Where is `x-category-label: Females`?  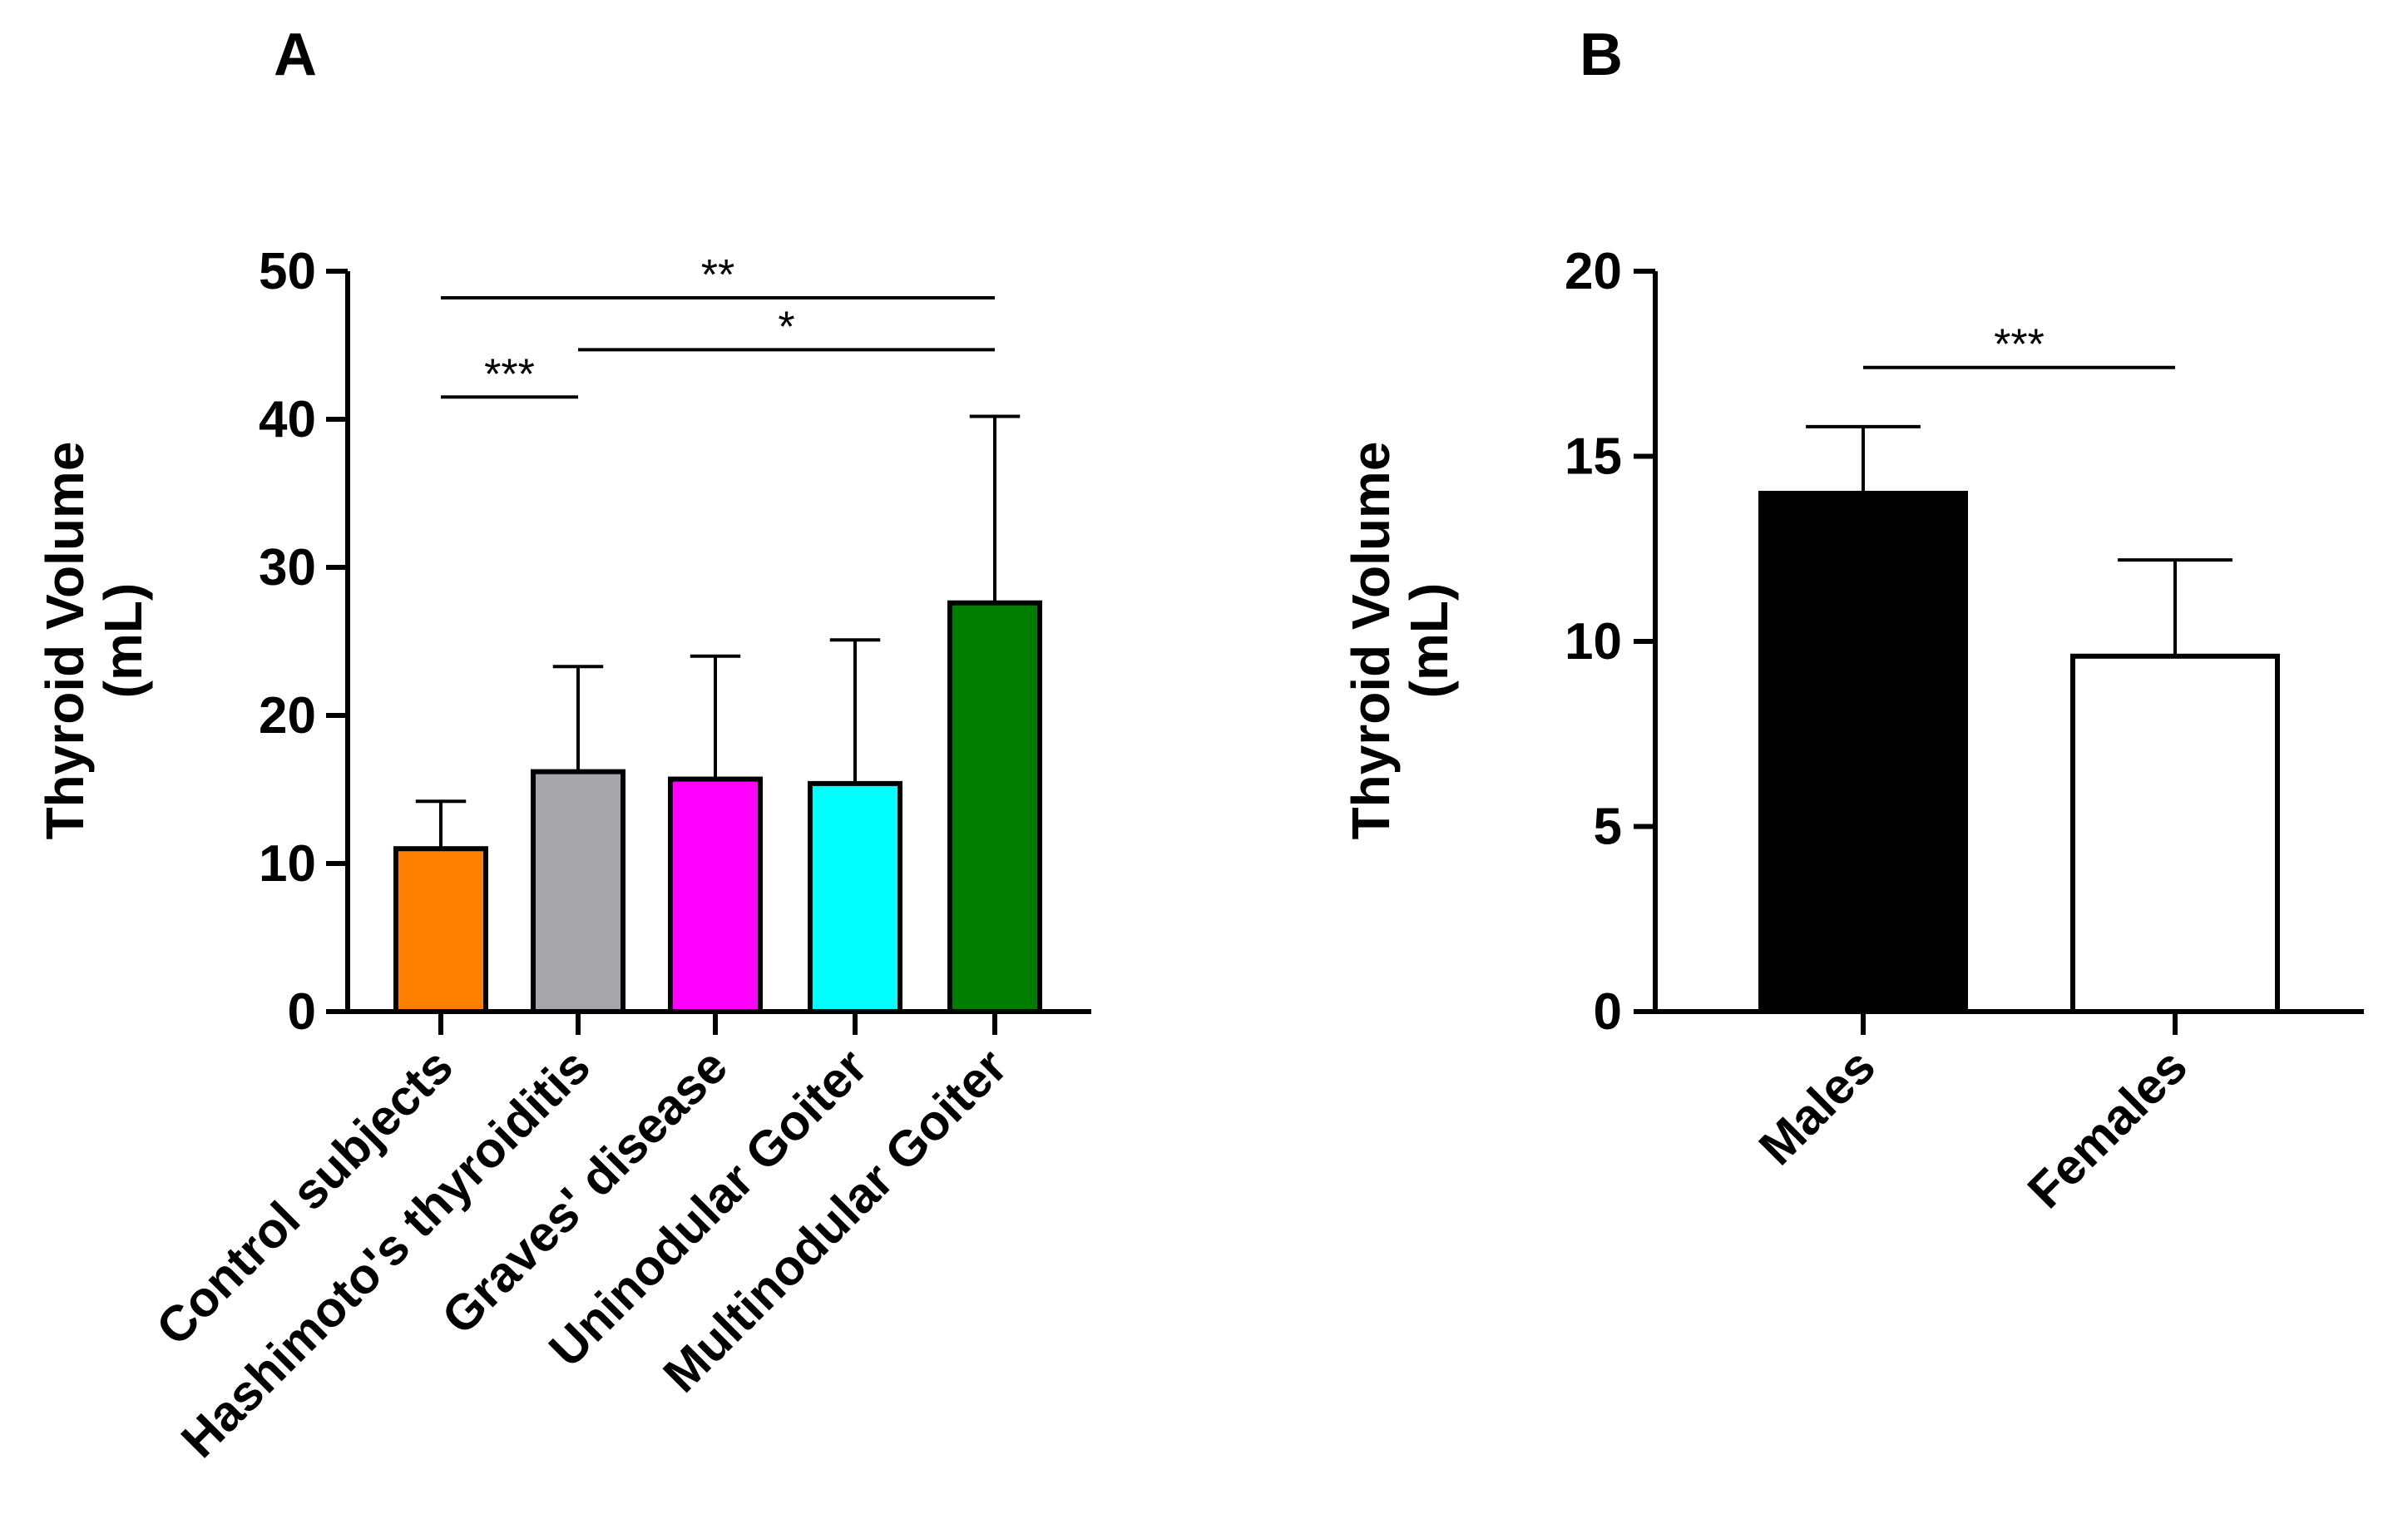 x-category-label: Females is located at coordinates (2107, 1128).